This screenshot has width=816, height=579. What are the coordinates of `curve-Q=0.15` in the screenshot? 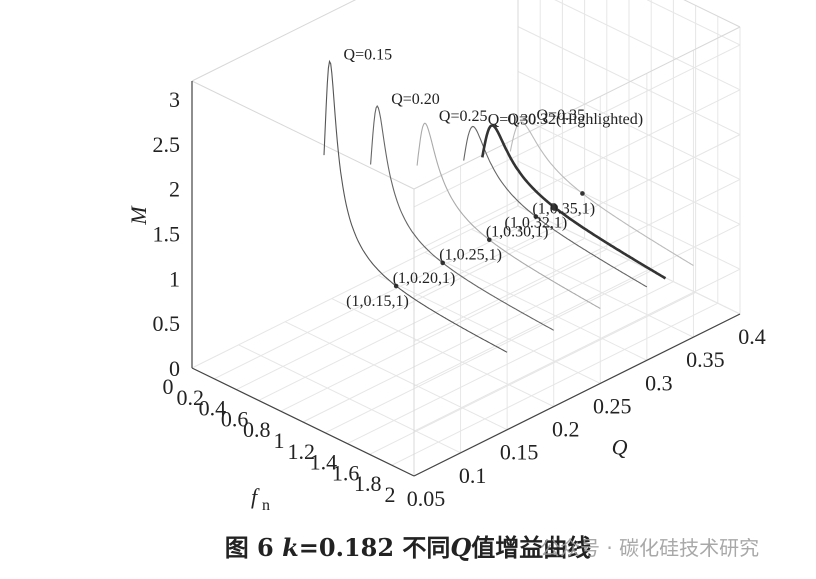 It's located at (415, 206).